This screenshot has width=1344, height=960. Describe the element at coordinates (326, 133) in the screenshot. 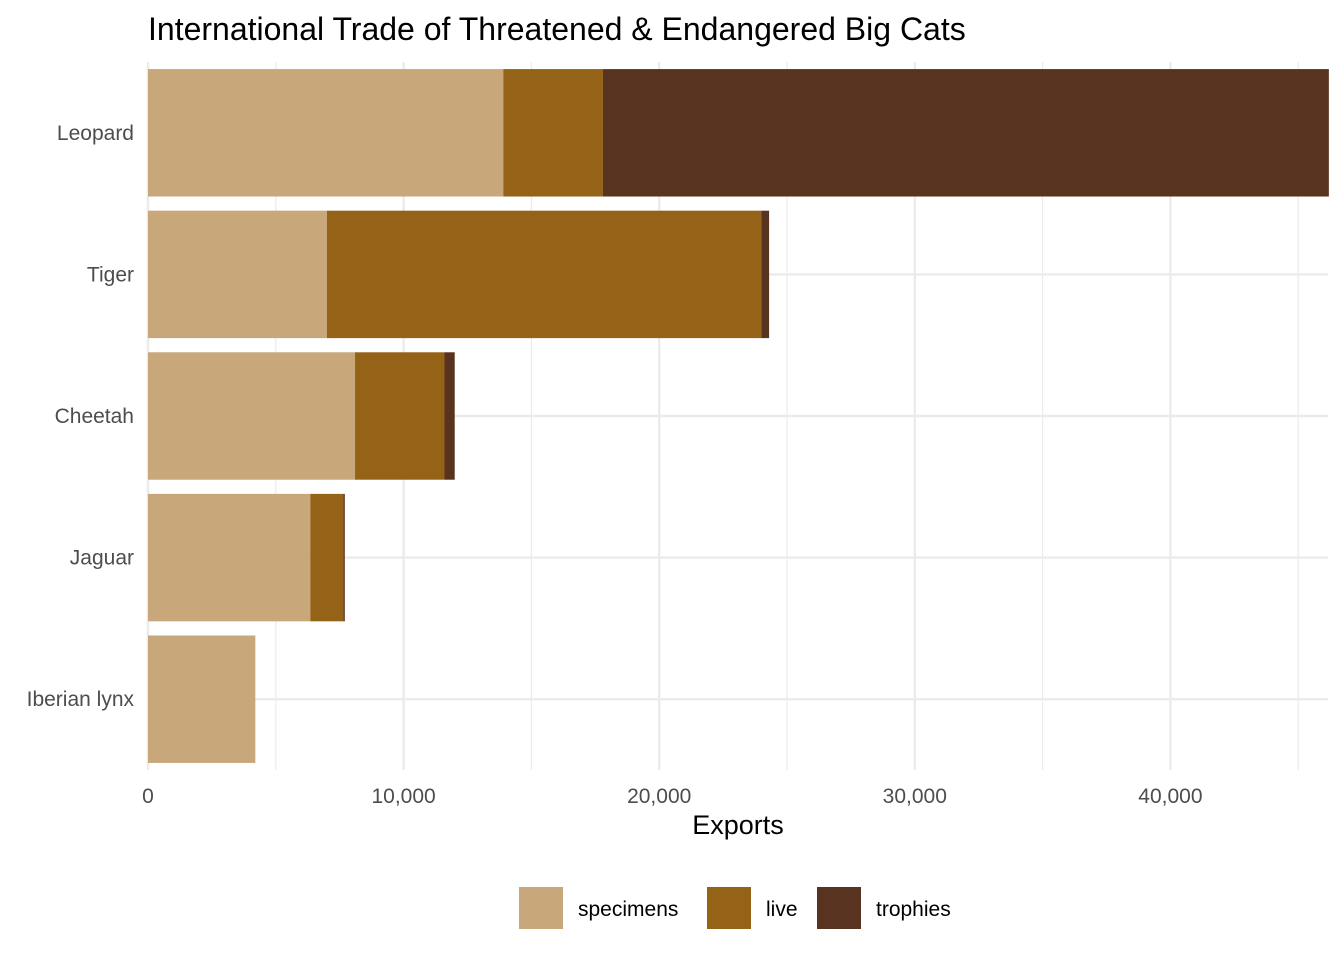

I see `bar-leopard-specimens` at that location.